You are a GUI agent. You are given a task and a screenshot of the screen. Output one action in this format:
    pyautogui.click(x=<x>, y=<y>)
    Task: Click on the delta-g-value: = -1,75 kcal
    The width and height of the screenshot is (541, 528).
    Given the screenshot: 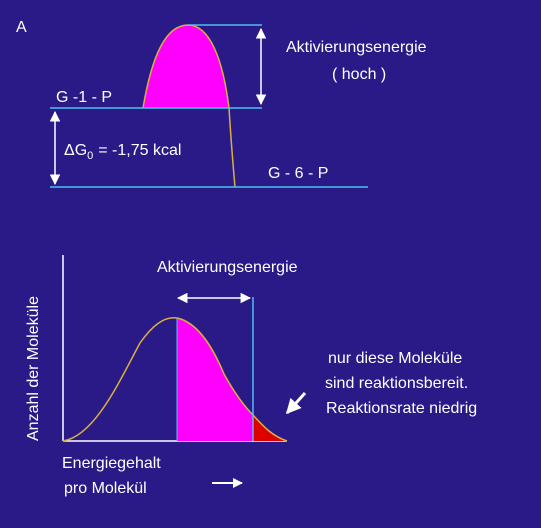 What is the action you would take?
    pyautogui.click(x=139, y=150)
    